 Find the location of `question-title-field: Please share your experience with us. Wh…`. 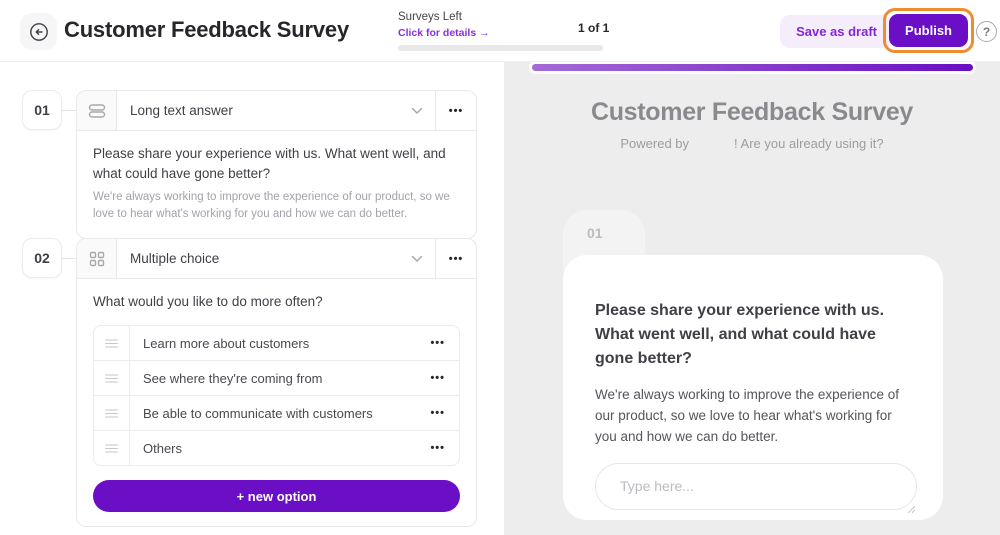

question-title-field: Please share your experience with us. Wh… is located at coordinates (269, 164).